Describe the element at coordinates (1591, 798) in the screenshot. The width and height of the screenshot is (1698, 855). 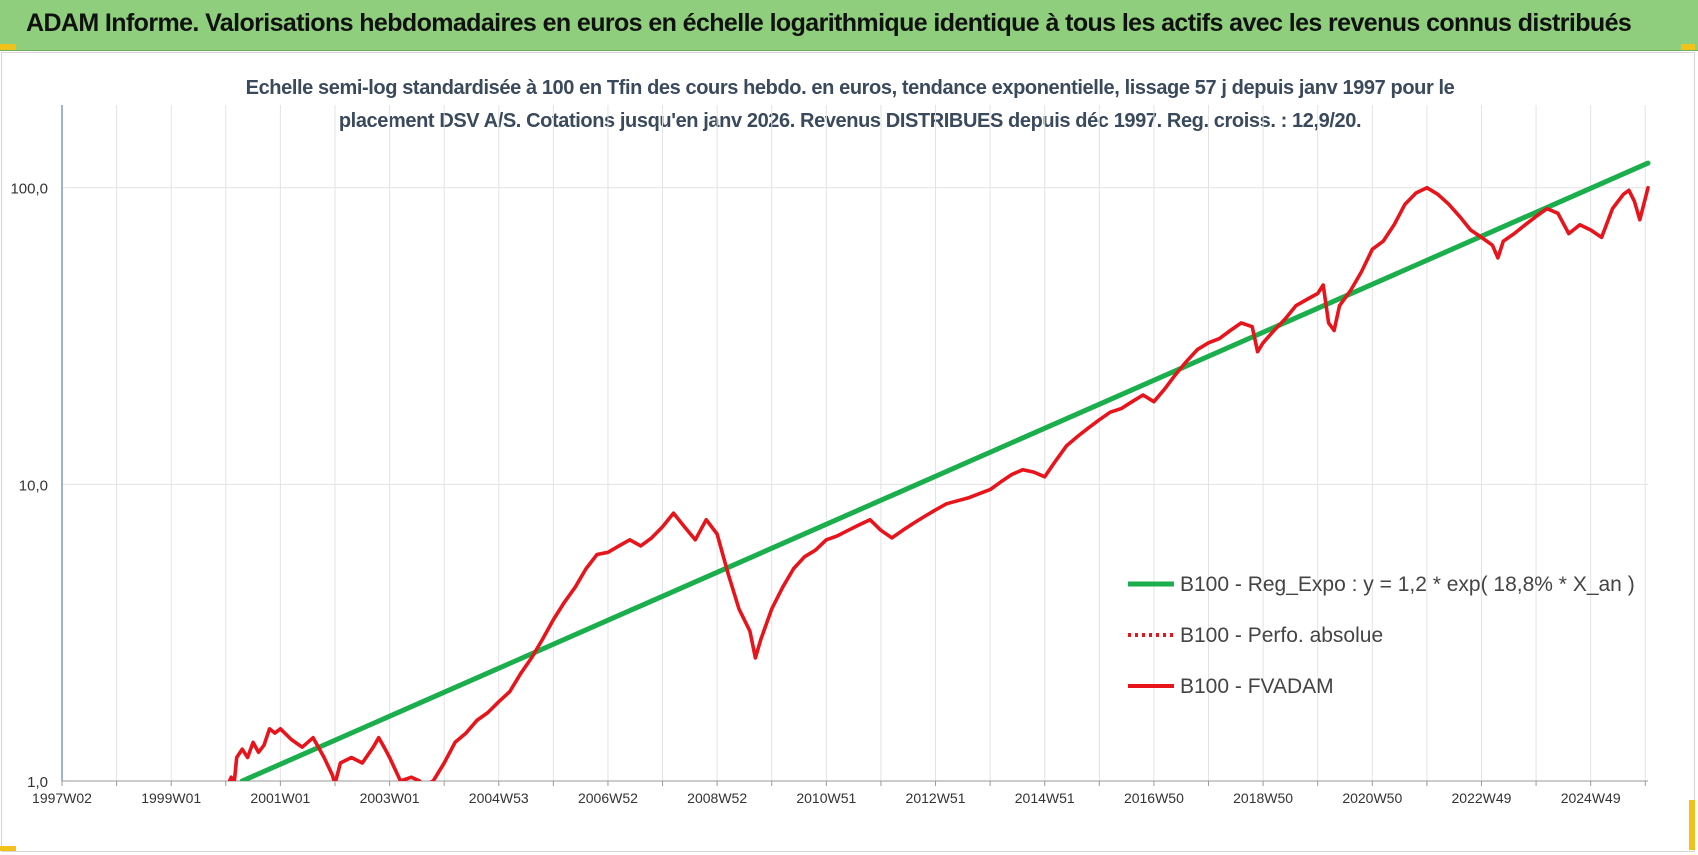
I see `x-tick-label: 2024W49` at that location.